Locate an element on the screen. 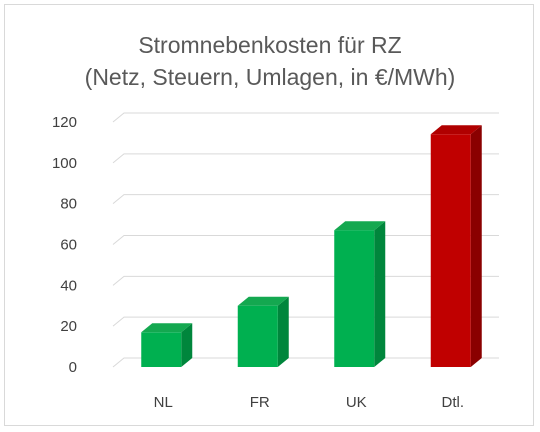  y-axis-ticks: 0 20 40 60 80 100 120 is located at coordinates (64, 245).